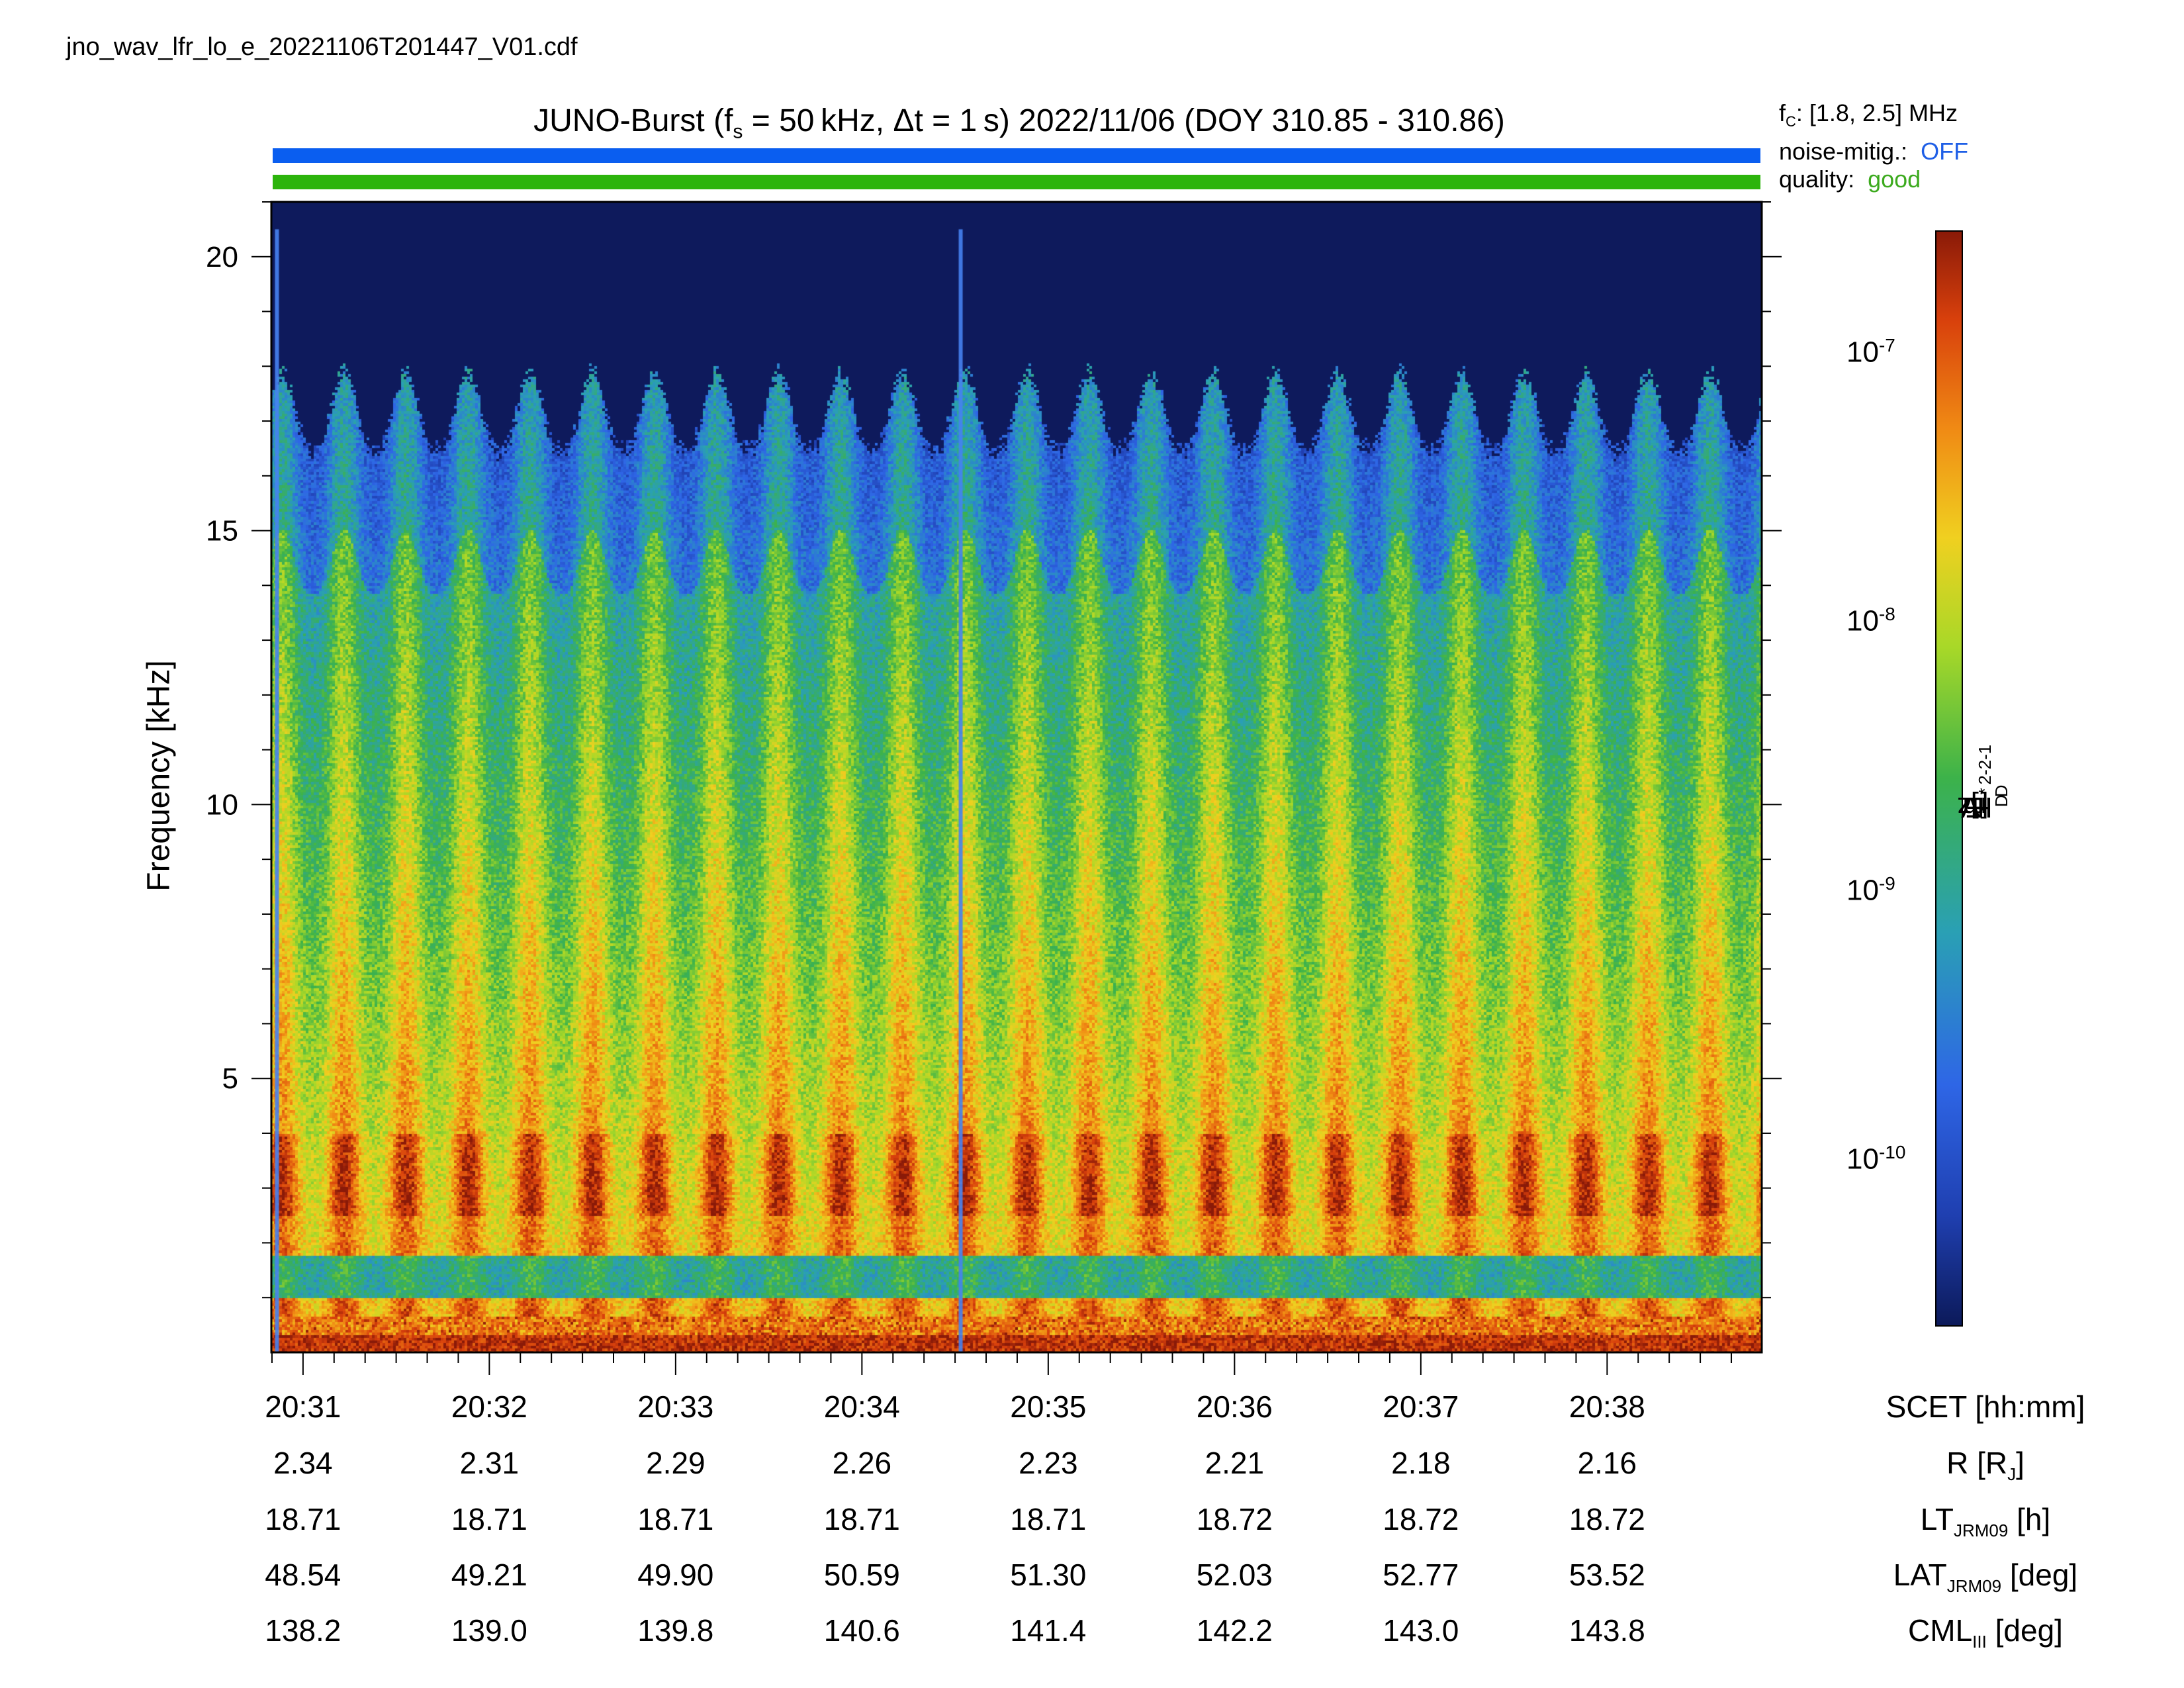  What do you see at coordinates (222, 805) in the screenshot?
I see `y-tick-label: 10` at bounding box center [222, 805].